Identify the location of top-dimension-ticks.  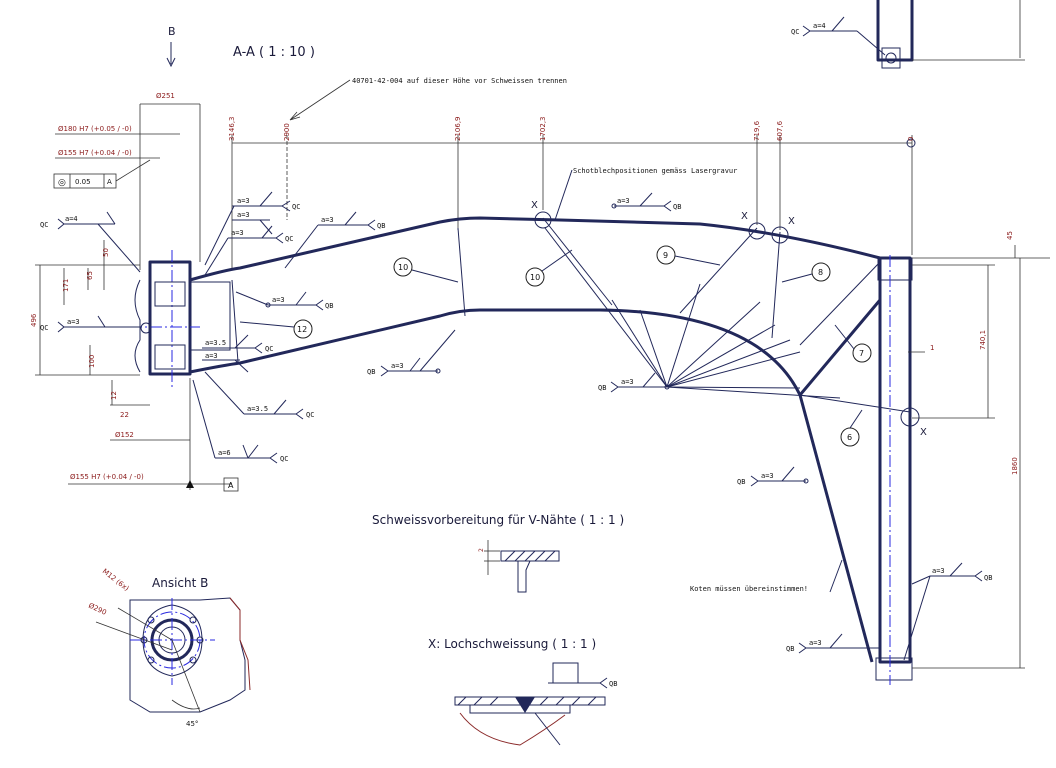
(572, 202).